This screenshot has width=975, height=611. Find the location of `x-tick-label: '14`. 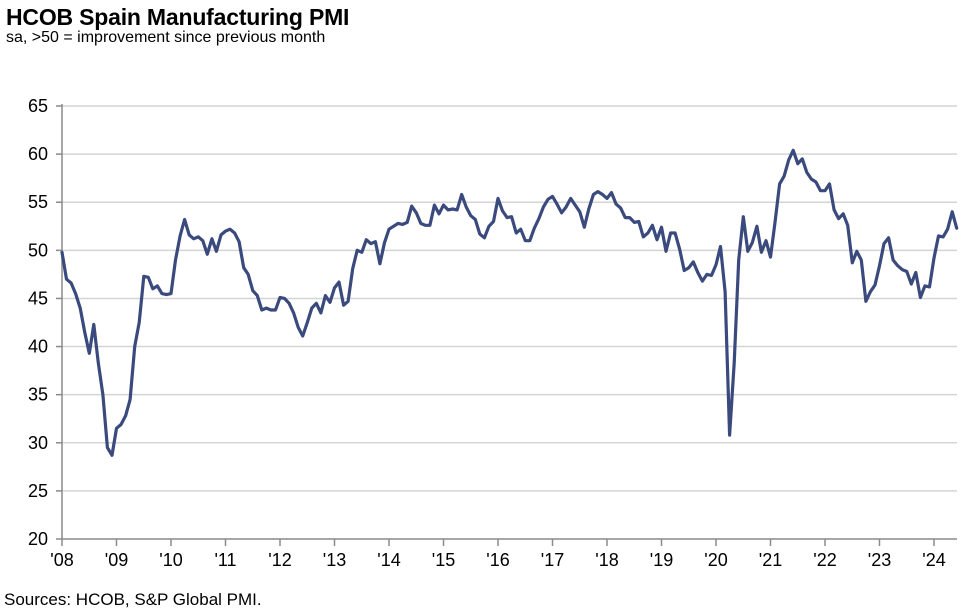

x-tick-label: '14 is located at coordinates (388, 560).